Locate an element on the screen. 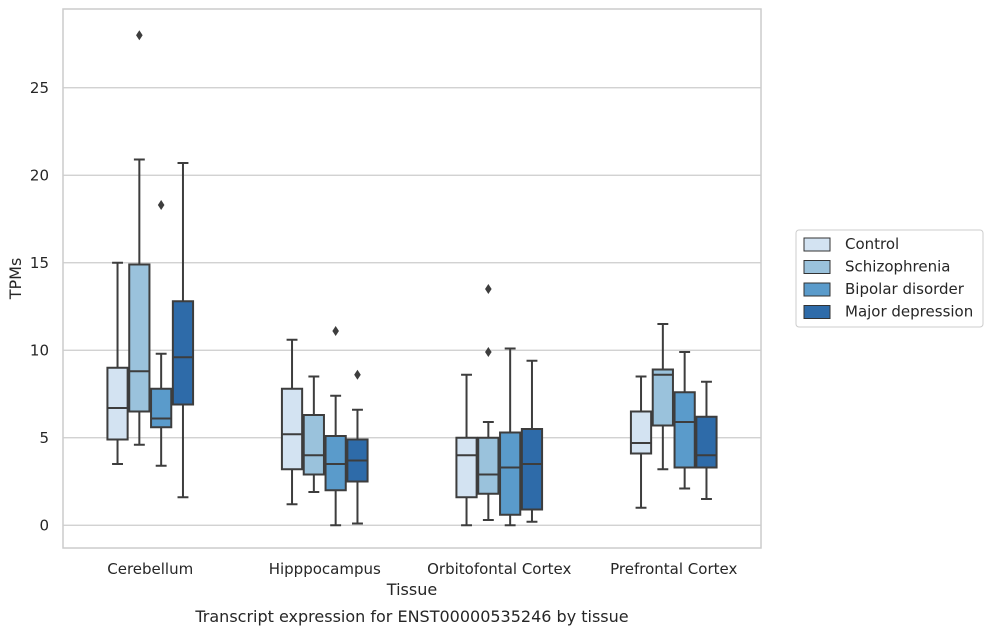 The image size is (993, 638). box-schizophrenia-cerebellum is located at coordinates (139, 238).